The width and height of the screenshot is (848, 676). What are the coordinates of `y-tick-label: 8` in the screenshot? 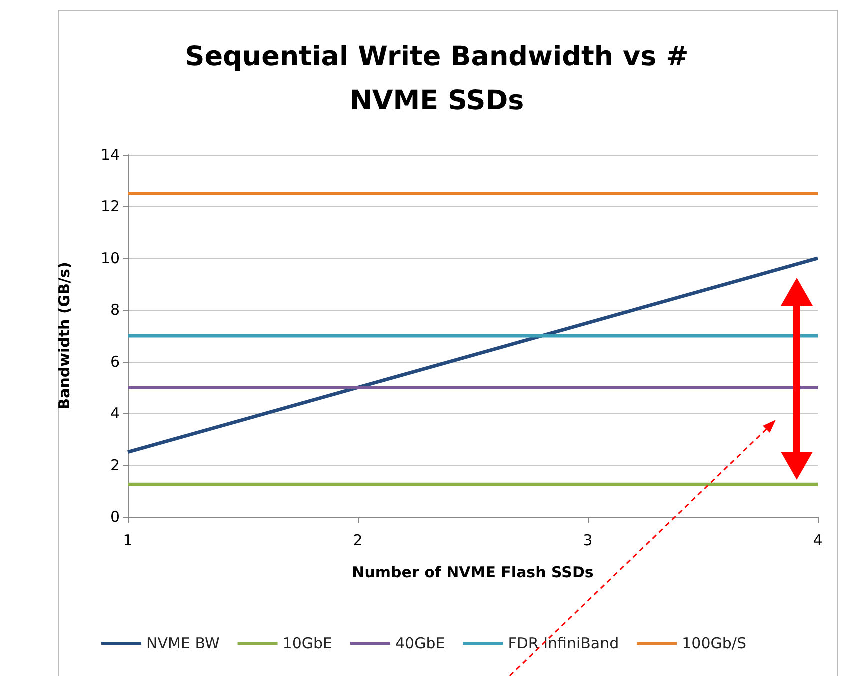 It's located at (115, 310).